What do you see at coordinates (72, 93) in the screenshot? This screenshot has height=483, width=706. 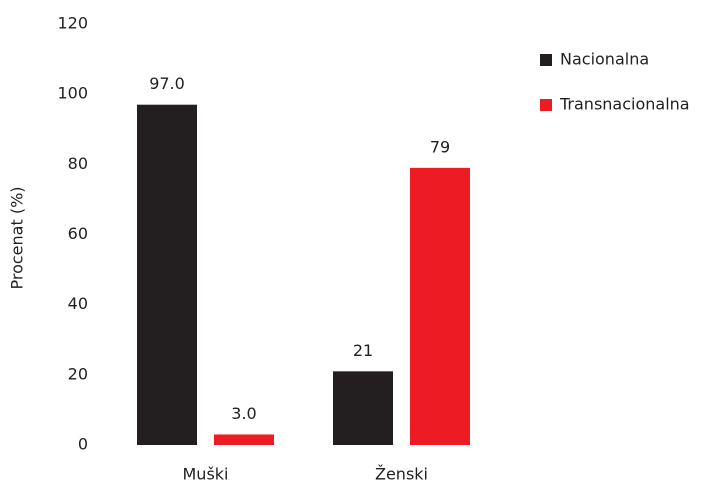 I see `y-tick-label: 100` at bounding box center [72, 93].